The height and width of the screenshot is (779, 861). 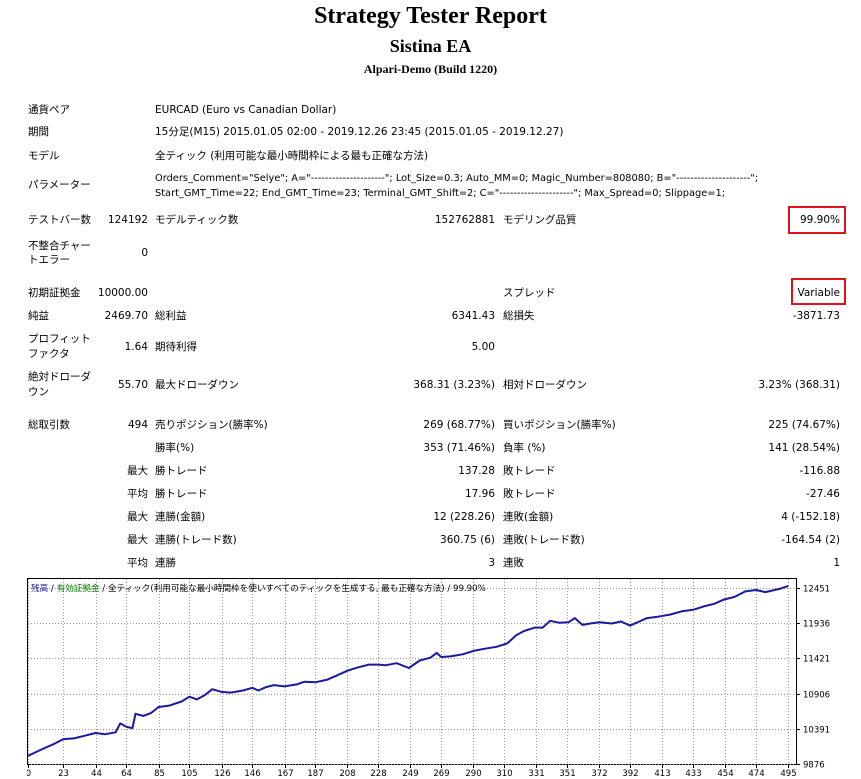 I want to click on loss-rate-value: 141 (28.54%), so click(x=804, y=448).